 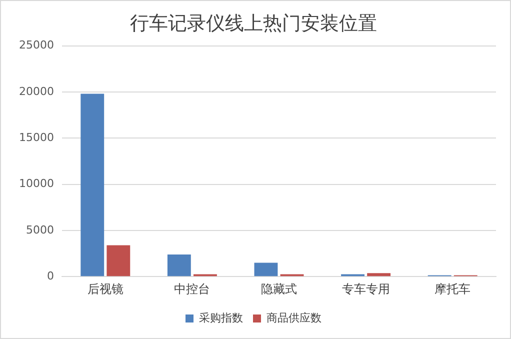 What do you see at coordinates (40, 229) in the screenshot?
I see `y-tick-label: 5000` at bounding box center [40, 229].